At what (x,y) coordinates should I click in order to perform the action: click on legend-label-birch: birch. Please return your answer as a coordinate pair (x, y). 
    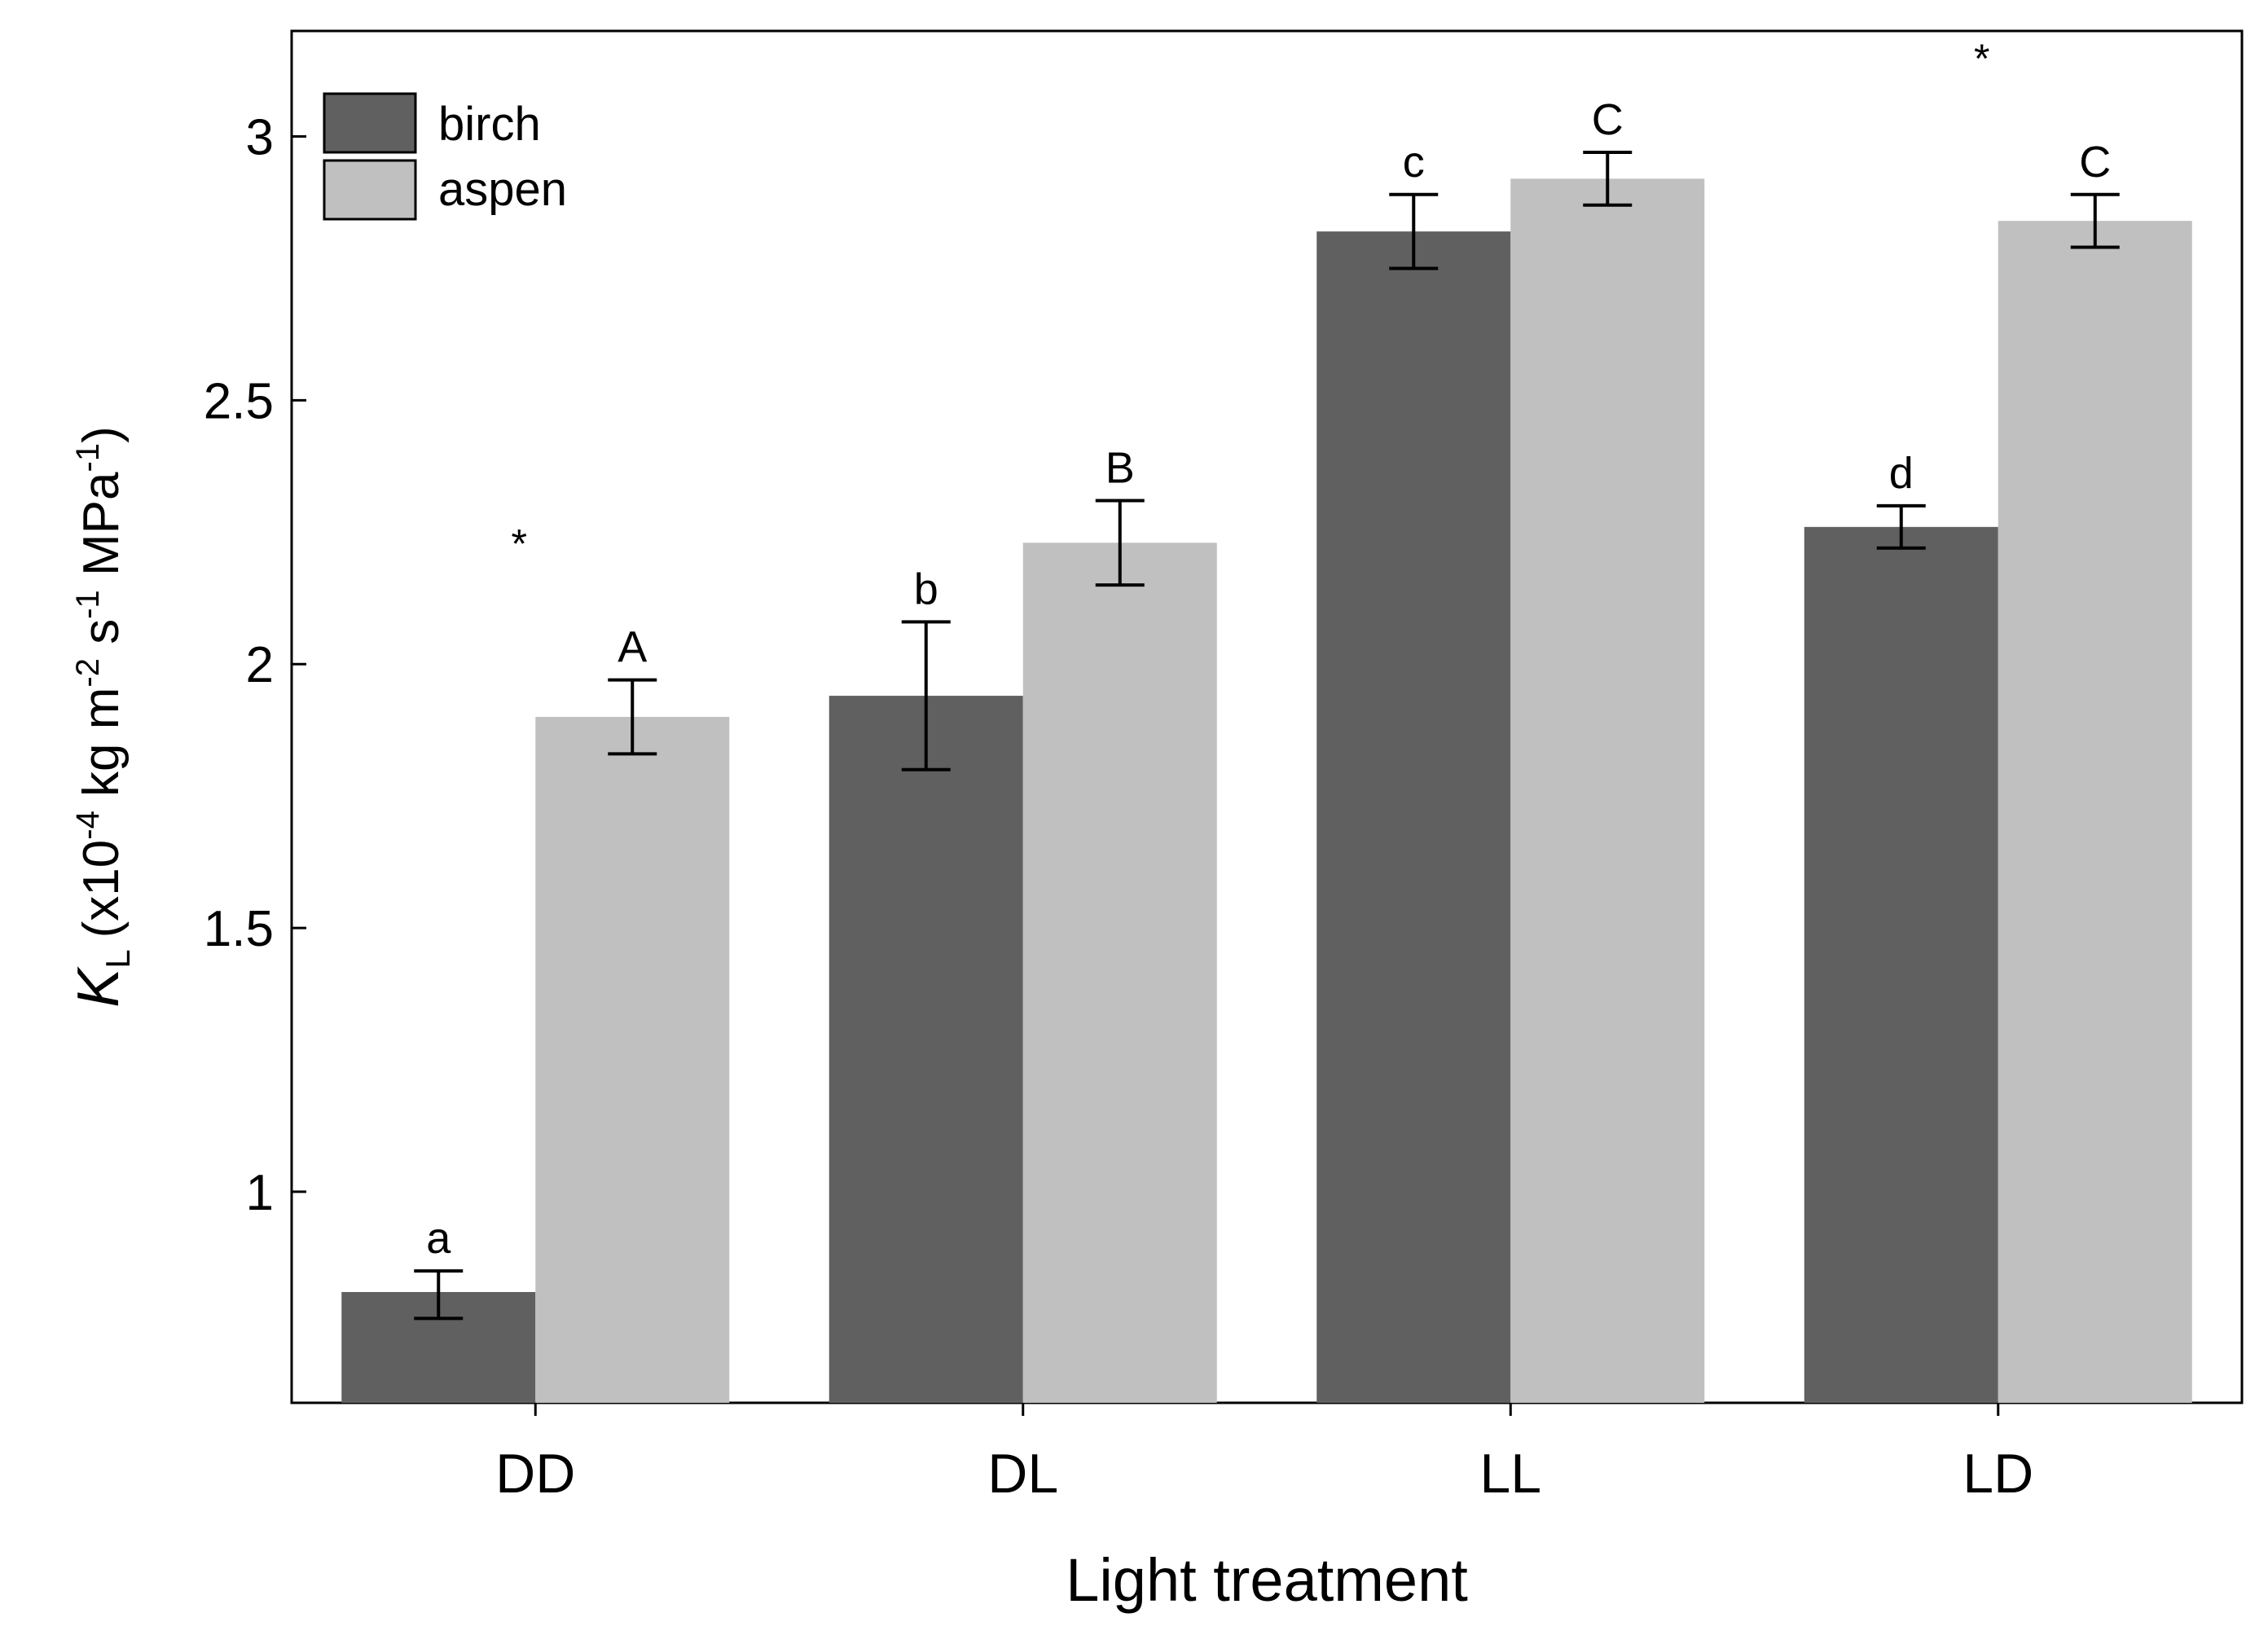
    Looking at the image, I should click on (489, 124).